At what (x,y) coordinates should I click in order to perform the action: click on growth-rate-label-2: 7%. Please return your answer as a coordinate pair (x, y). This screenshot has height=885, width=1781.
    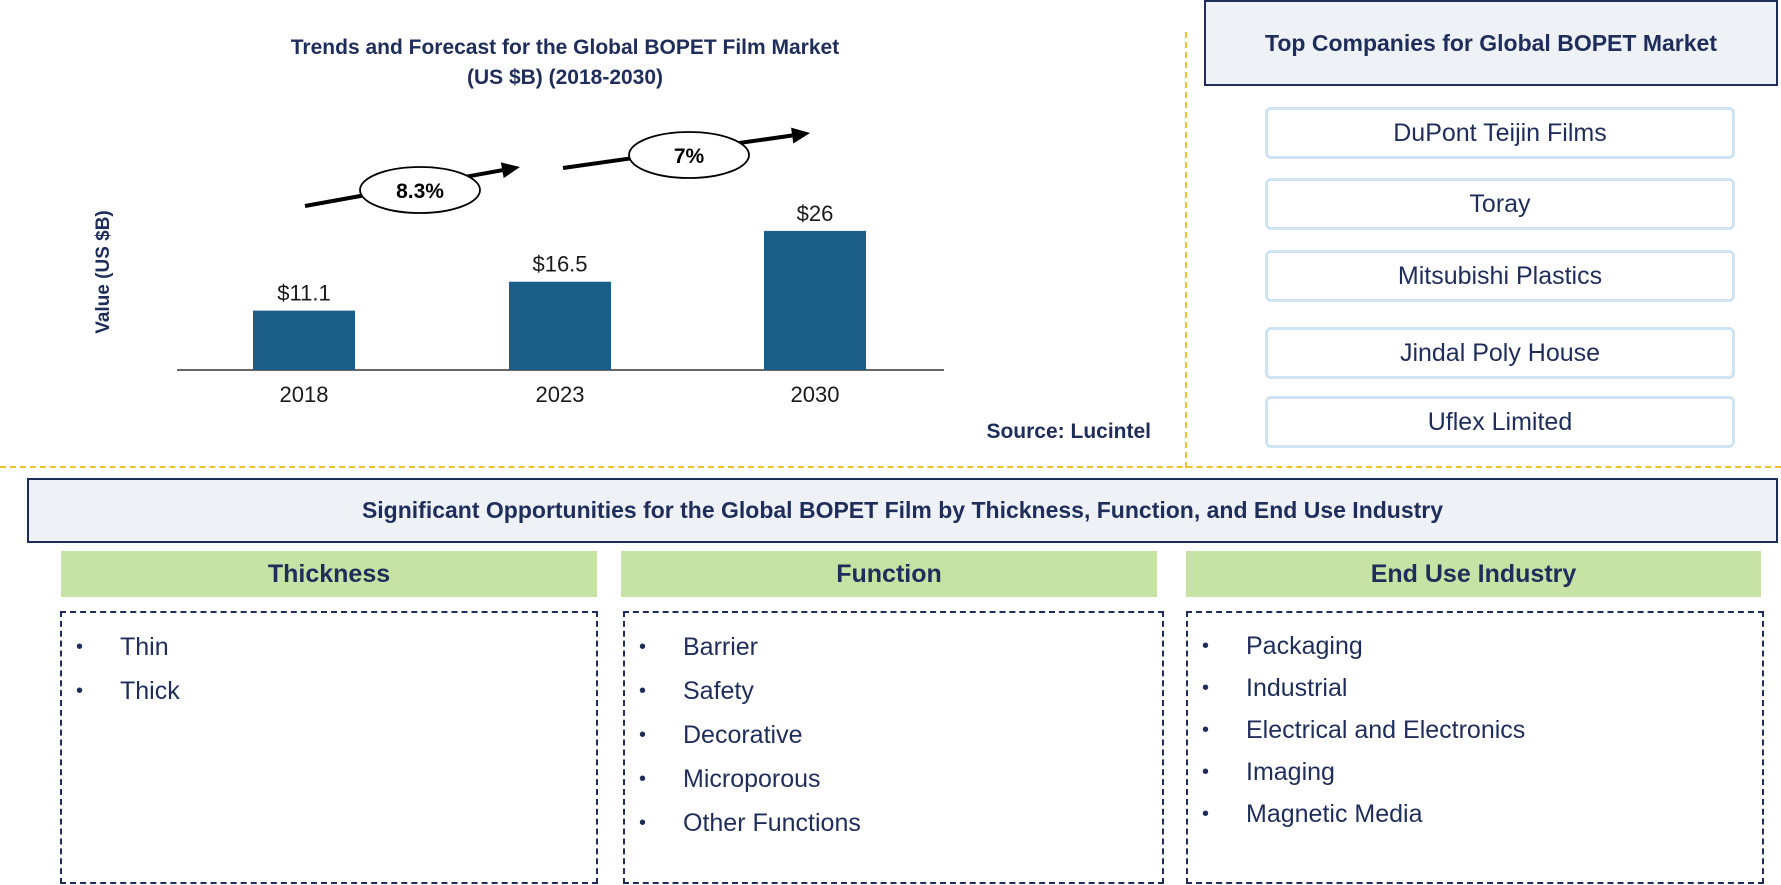
    Looking at the image, I should click on (689, 156).